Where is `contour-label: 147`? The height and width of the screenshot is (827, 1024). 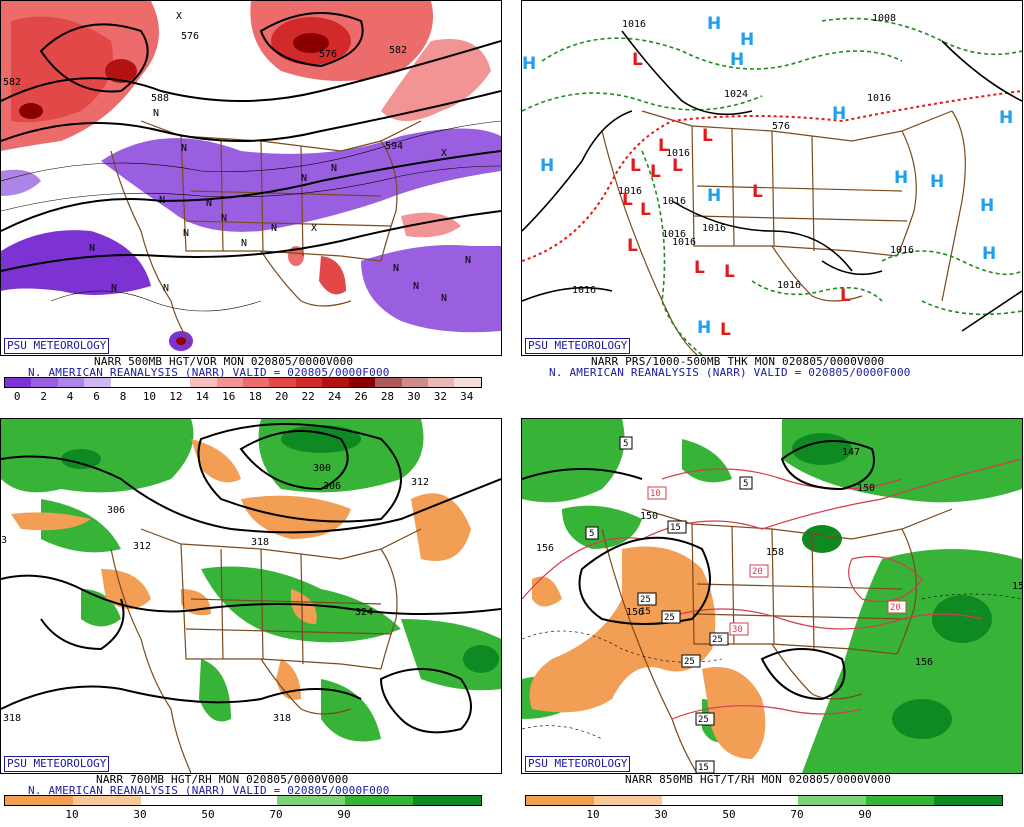
contour-label: 147 is located at coordinates (851, 452).